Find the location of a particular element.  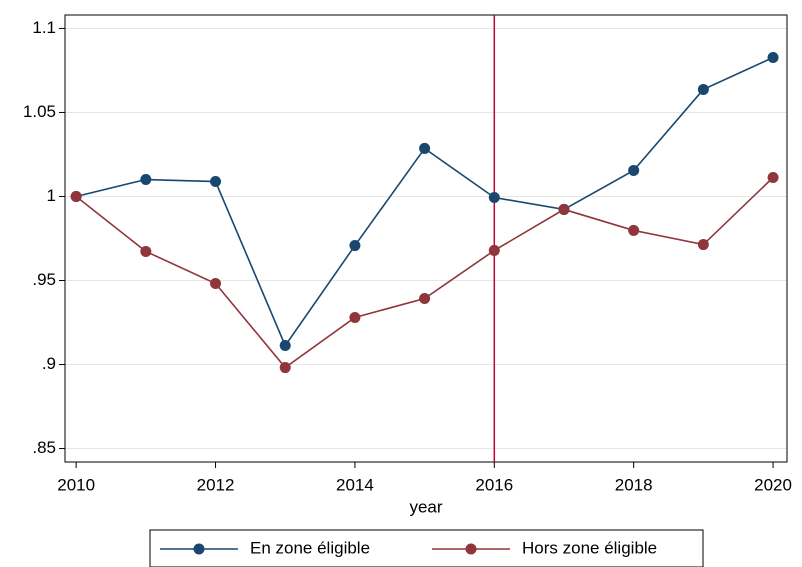

y-tick-label: 1.1 is located at coordinates (44, 27).